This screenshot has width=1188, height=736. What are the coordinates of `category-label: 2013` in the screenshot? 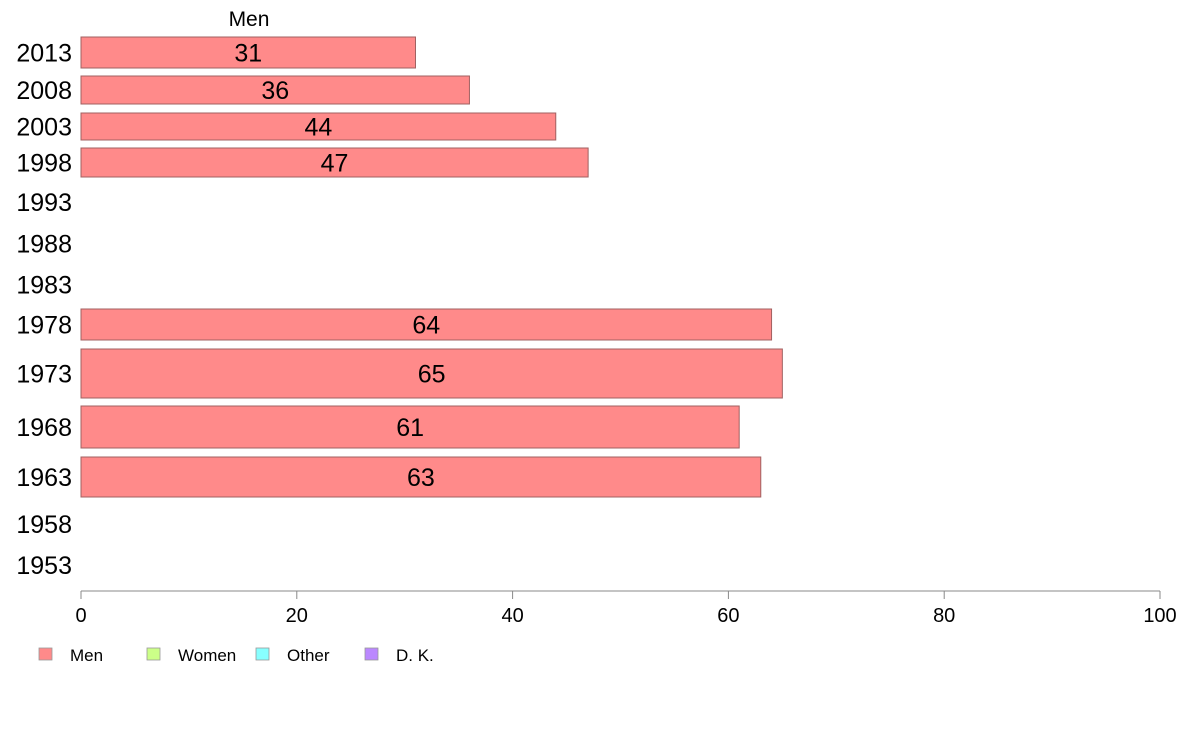 It's located at (44, 54).